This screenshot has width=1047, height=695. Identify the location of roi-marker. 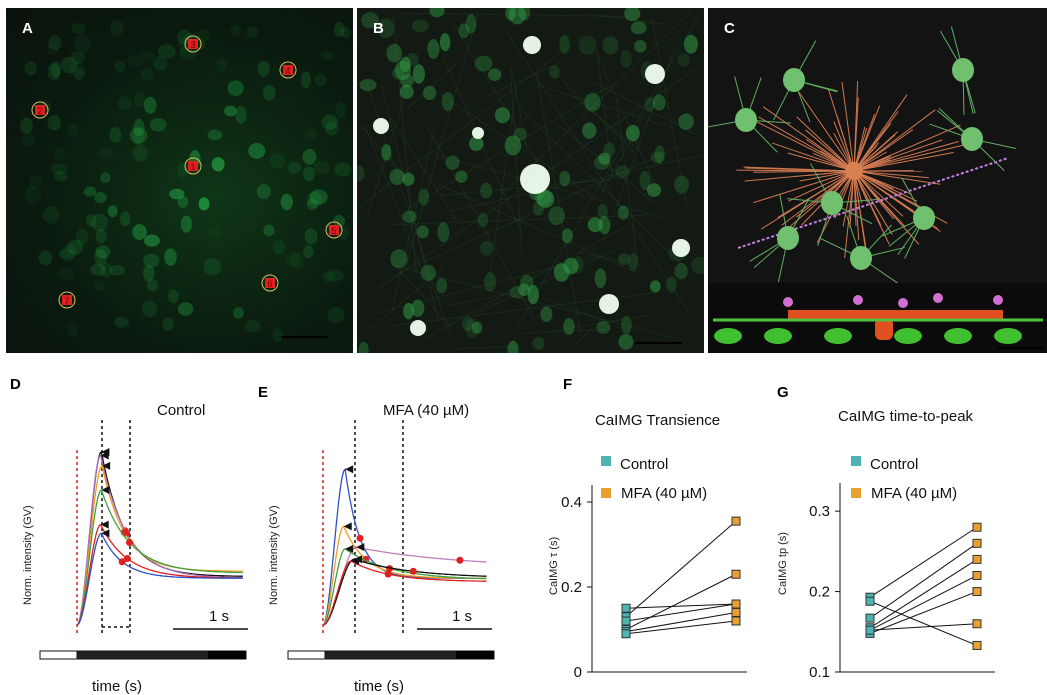
(193, 166).